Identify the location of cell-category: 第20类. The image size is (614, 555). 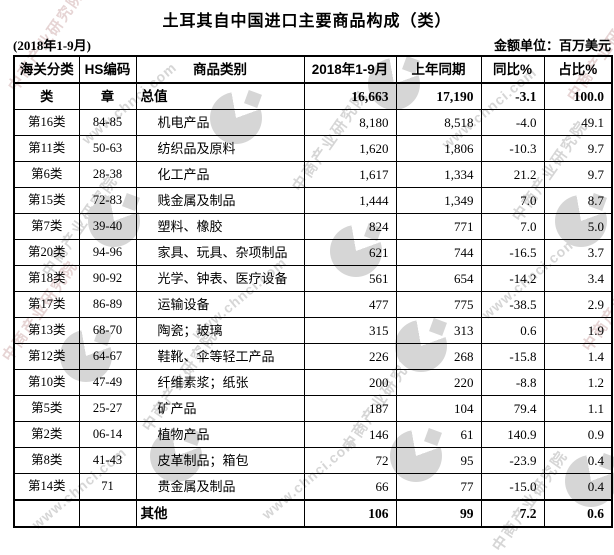
(46, 252).